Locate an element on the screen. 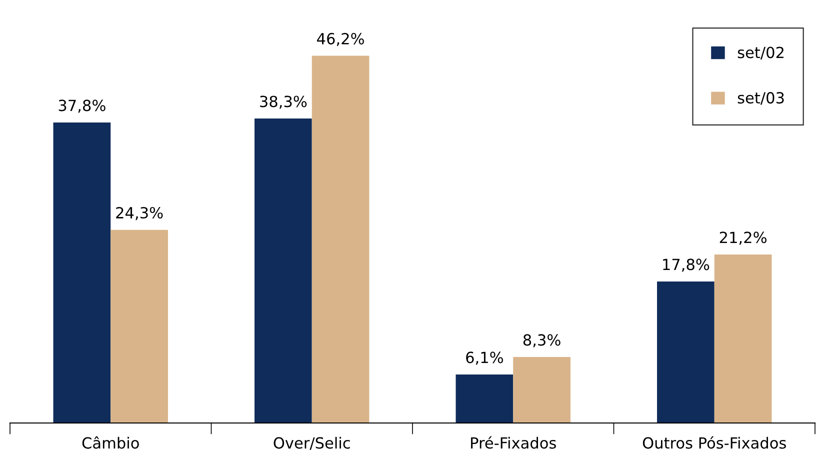 Image resolution: width=817 pixels, height=463 pixels. data-label: 17,8% is located at coordinates (686, 265).